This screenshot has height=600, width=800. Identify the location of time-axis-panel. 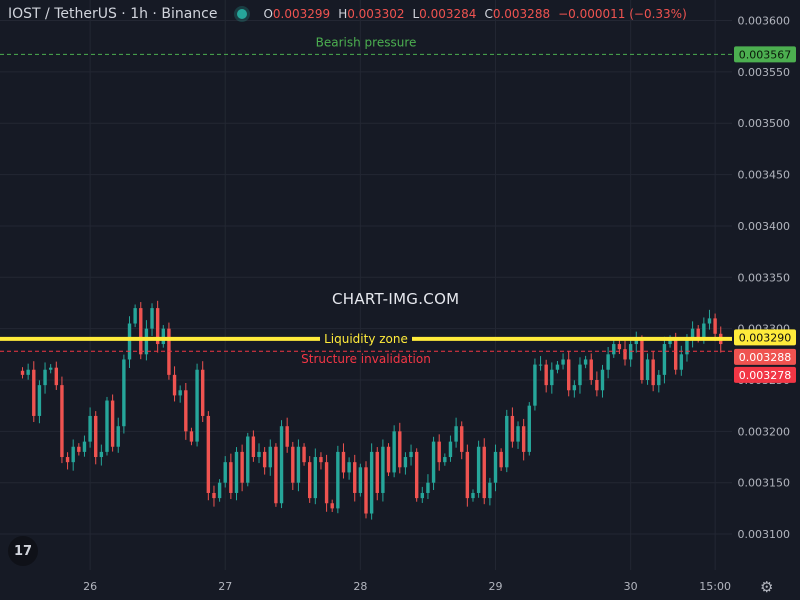
(366, 585).